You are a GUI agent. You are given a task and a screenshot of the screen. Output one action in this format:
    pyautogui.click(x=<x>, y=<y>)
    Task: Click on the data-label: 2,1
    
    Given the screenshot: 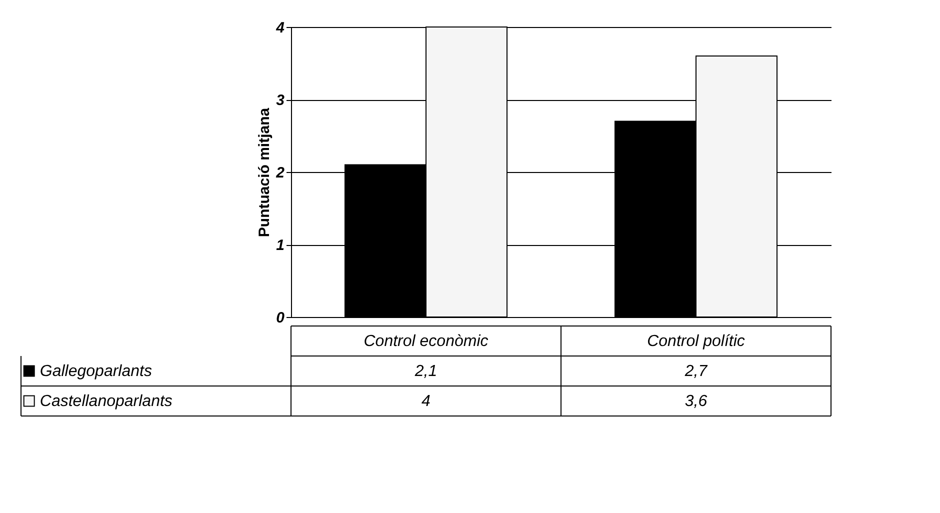 What is the action you would take?
    pyautogui.click(x=426, y=371)
    